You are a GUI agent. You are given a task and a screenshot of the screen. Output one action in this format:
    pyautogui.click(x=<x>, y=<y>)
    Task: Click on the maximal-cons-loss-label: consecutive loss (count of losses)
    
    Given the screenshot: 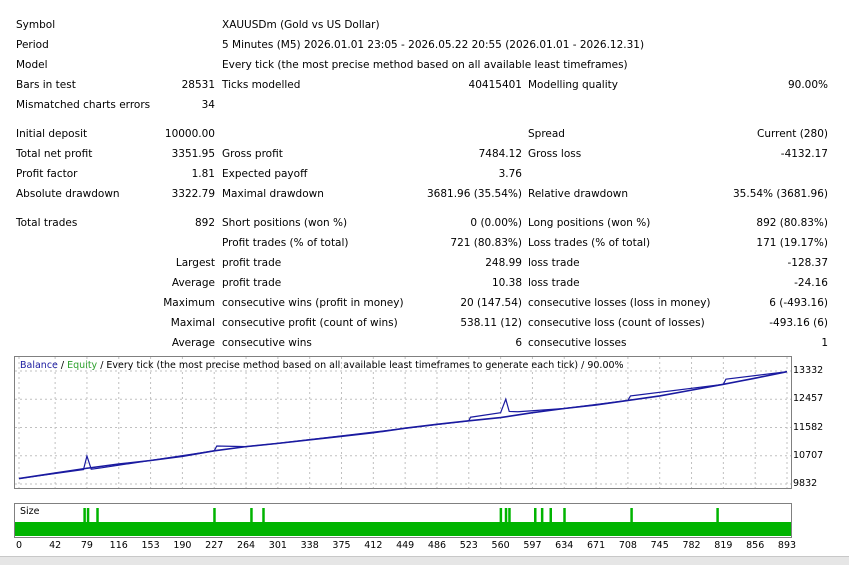 What is the action you would take?
    pyautogui.click(x=616, y=323)
    